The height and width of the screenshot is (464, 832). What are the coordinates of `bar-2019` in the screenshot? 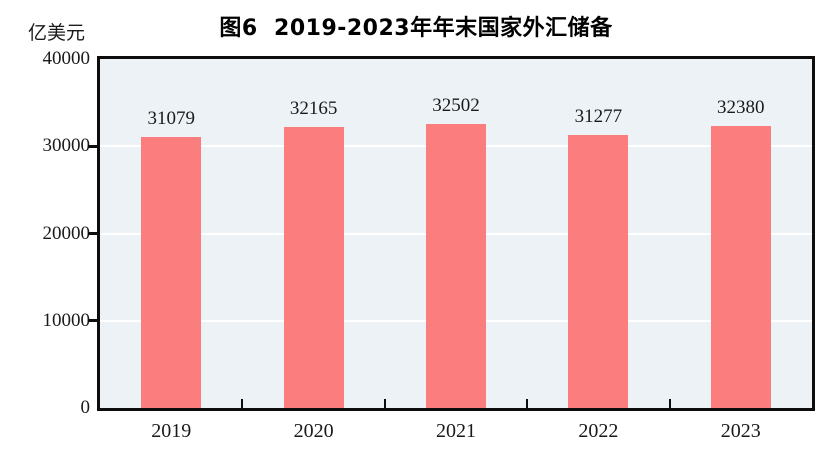 It's located at (171, 272).